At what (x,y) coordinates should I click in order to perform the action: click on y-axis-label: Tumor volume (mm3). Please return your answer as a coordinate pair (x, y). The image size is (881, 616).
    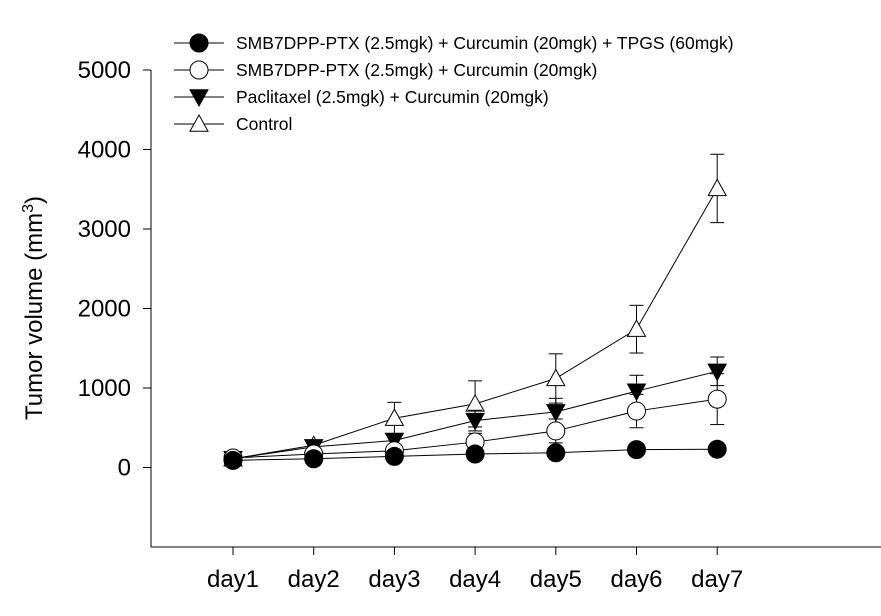
    Looking at the image, I should click on (34, 308).